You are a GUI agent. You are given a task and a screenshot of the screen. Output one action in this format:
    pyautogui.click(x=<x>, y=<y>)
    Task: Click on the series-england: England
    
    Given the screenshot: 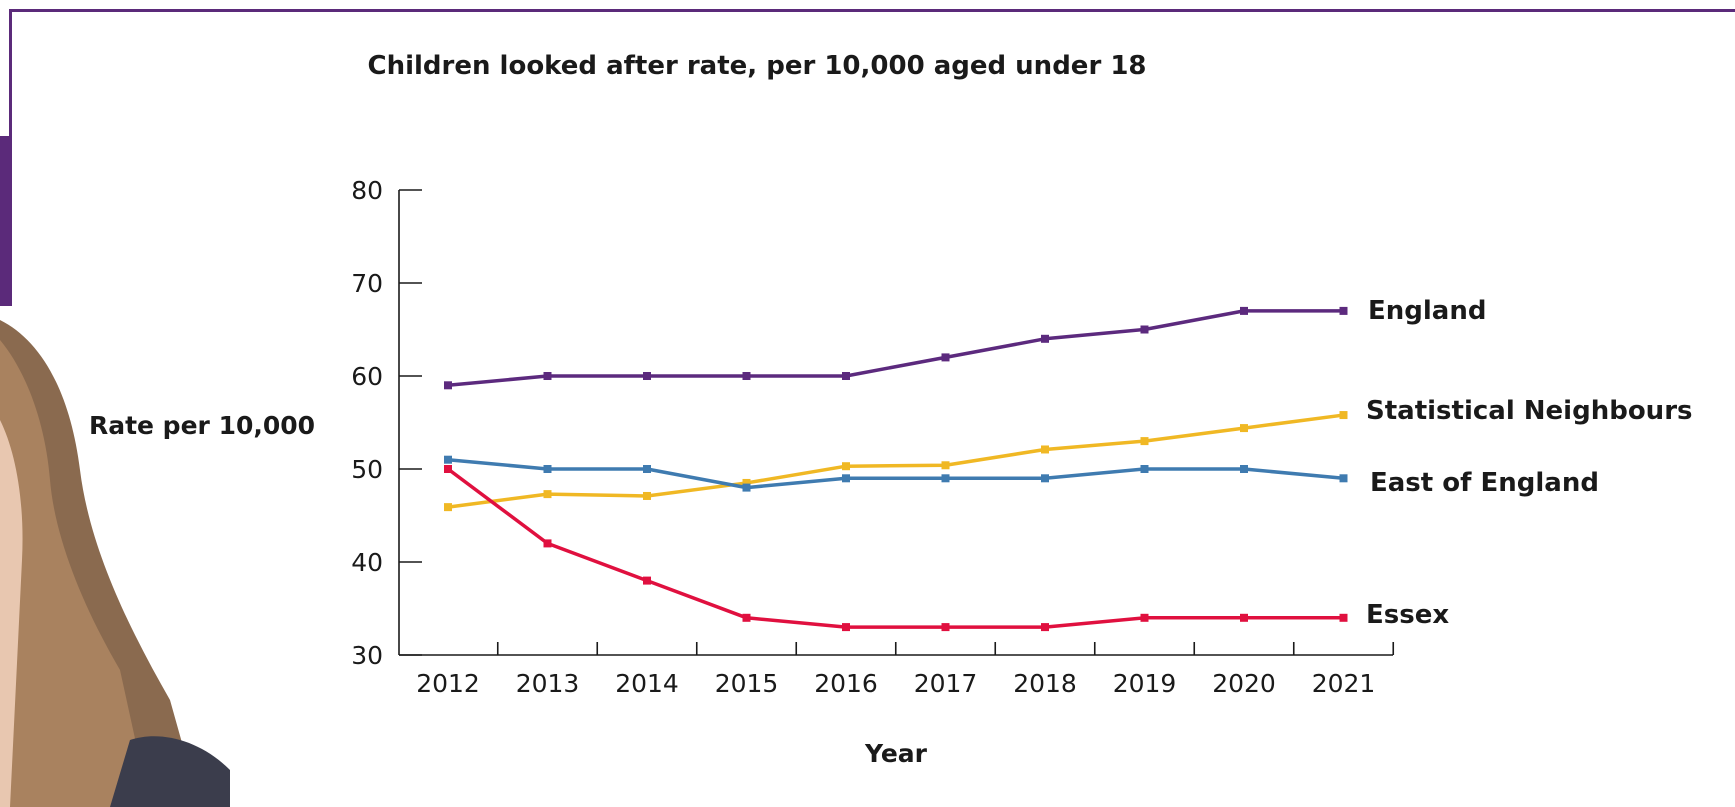 What is the action you would take?
    pyautogui.click(x=965, y=342)
    